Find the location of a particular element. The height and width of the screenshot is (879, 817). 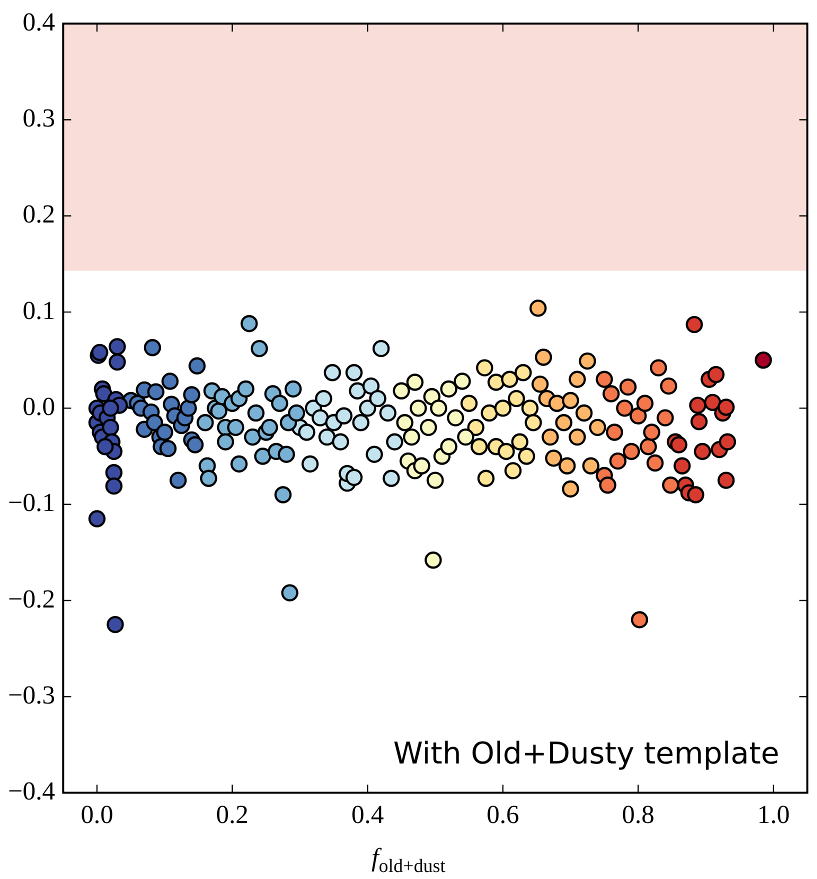

y-tick-label: −0.1 is located at coordinates (32, 503).